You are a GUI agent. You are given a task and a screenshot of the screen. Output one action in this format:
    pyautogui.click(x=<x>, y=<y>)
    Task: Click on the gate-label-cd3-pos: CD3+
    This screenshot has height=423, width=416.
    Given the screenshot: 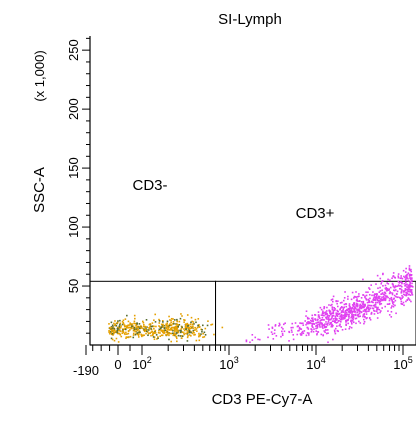 What is the action you would take?
    pyautogui.click(x=315, y=213)
    